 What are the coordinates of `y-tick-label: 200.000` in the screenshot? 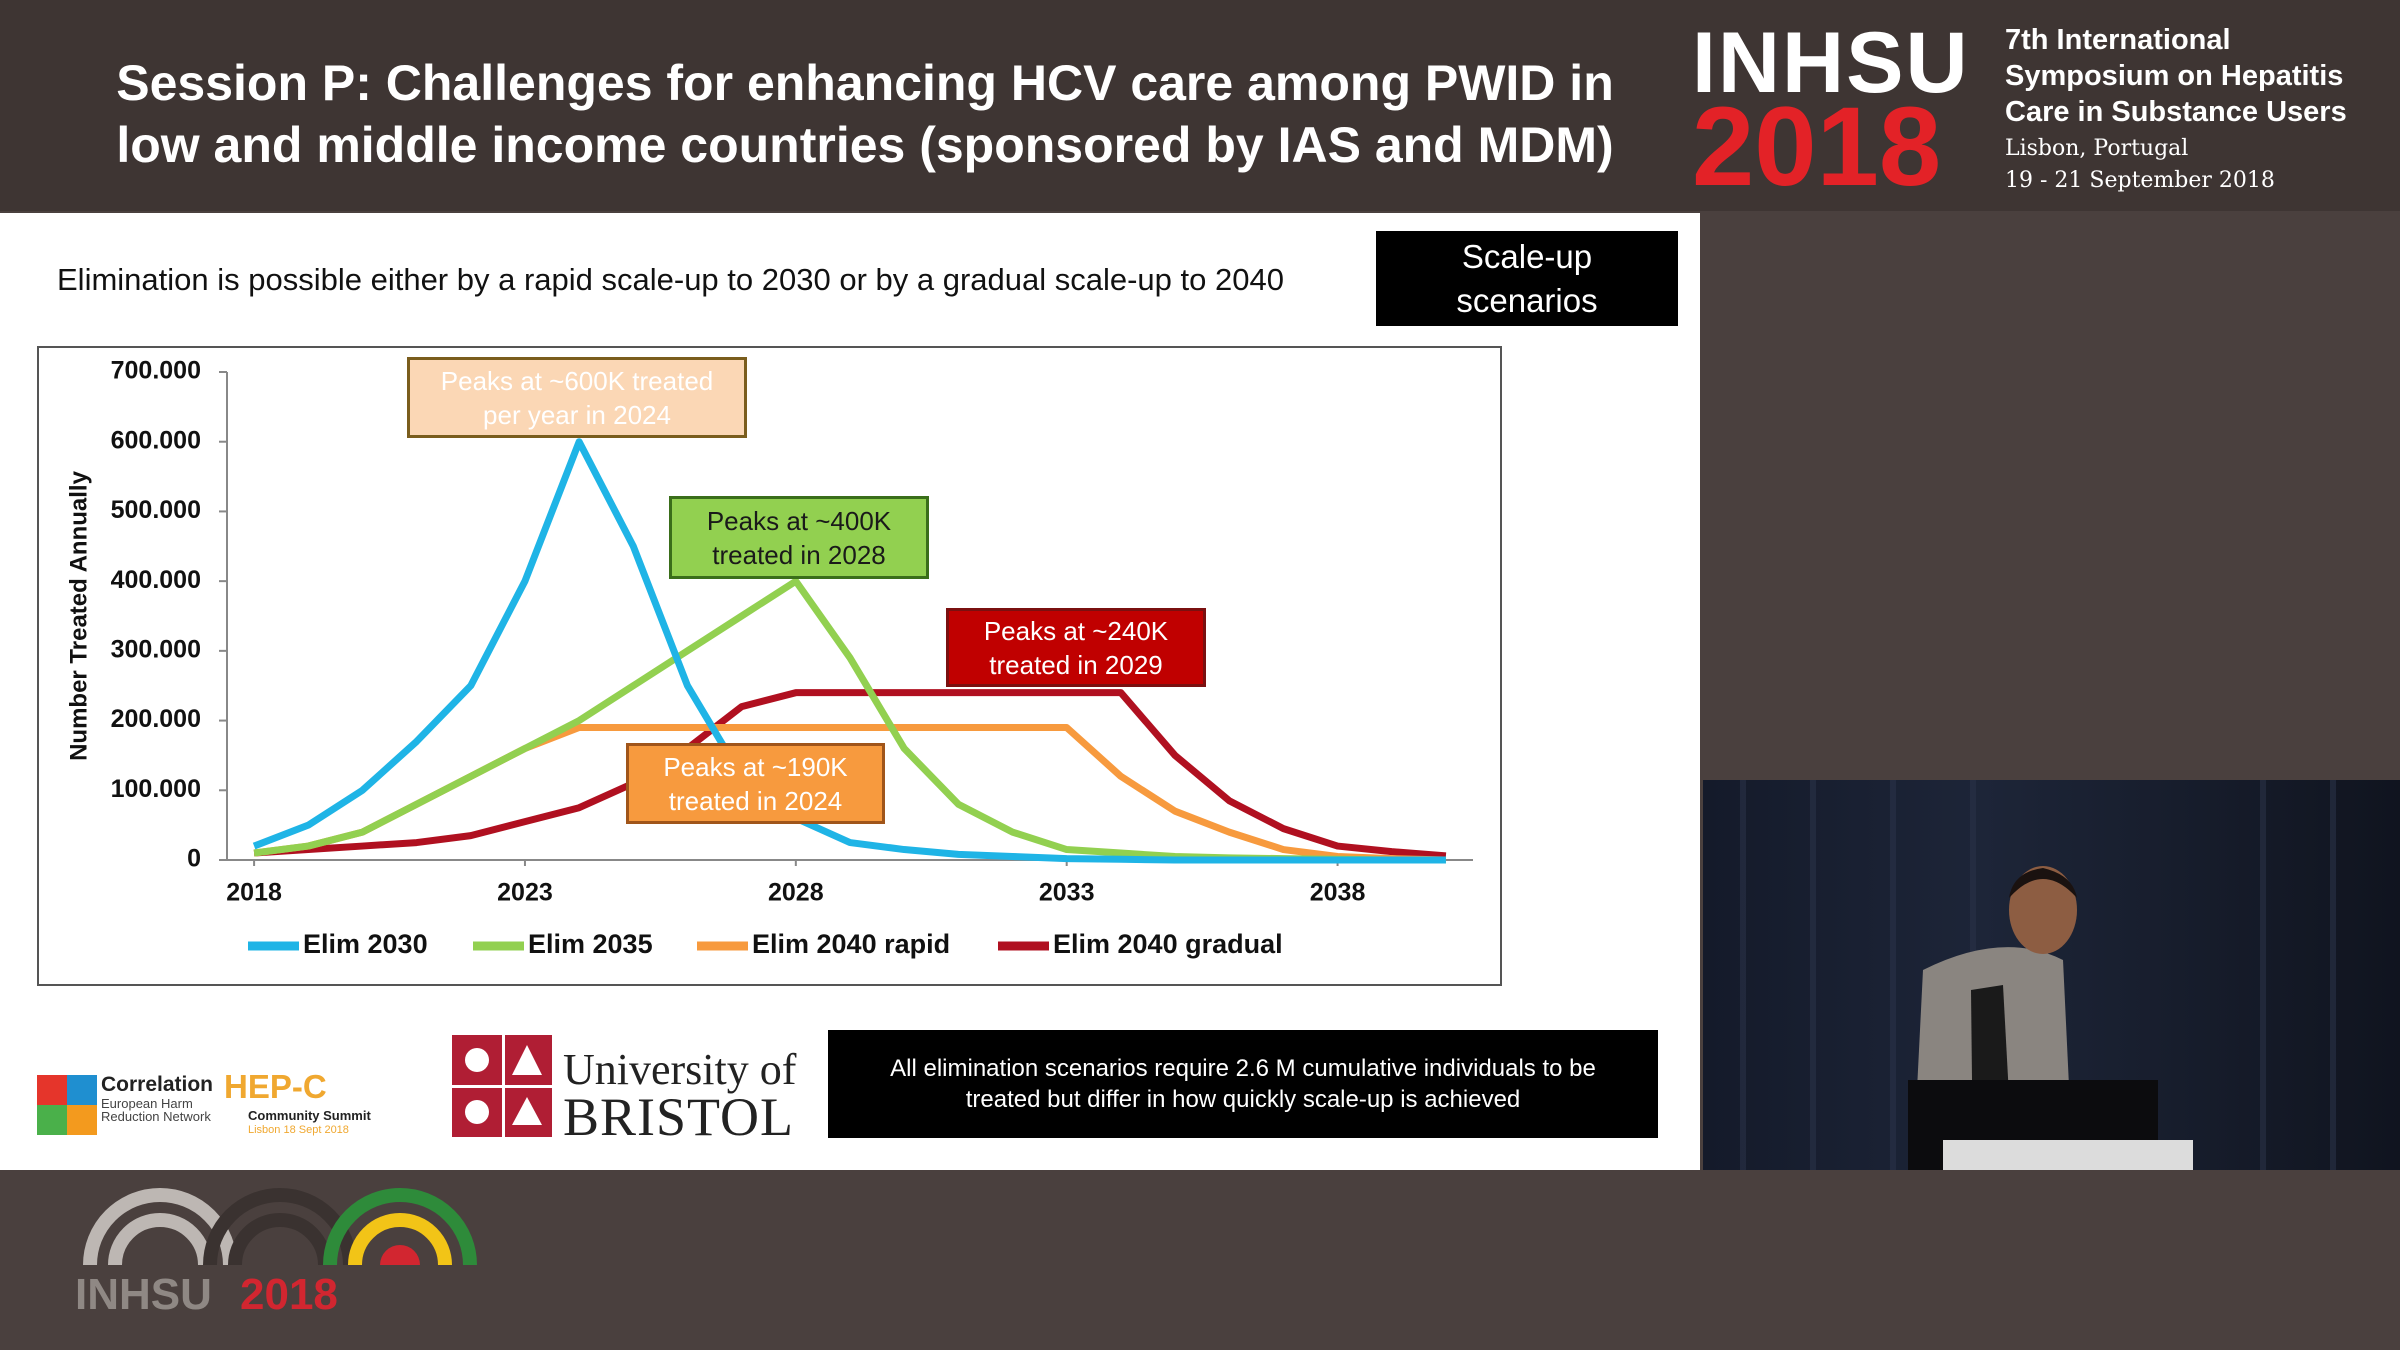 It's located at (156, 719).